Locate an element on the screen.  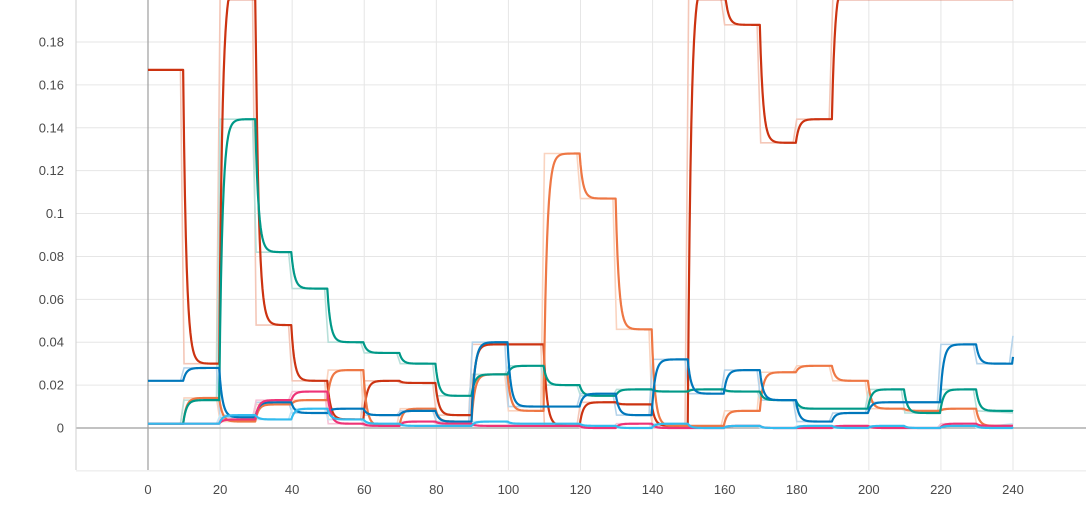
x-tick-label: 0 is located at coordinates (147, 489).